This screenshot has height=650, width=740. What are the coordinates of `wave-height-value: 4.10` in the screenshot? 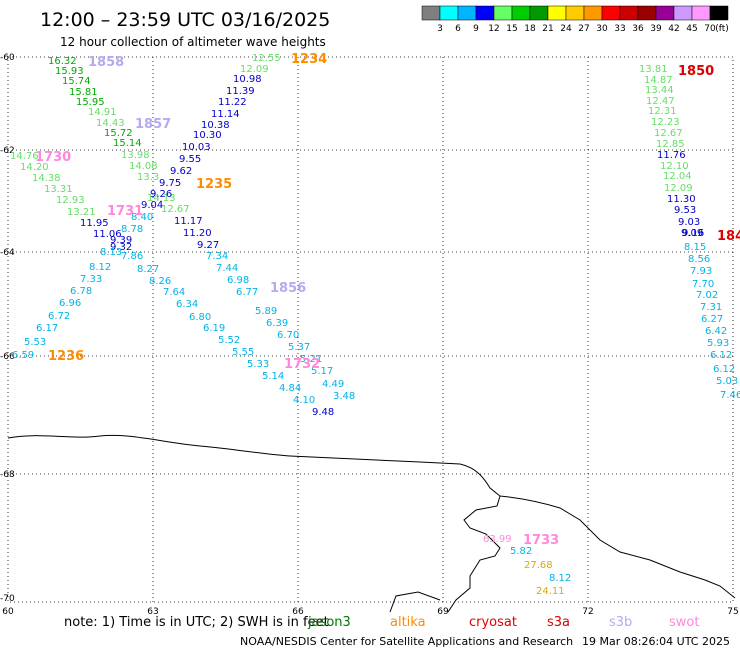 It's located at (304, 400).